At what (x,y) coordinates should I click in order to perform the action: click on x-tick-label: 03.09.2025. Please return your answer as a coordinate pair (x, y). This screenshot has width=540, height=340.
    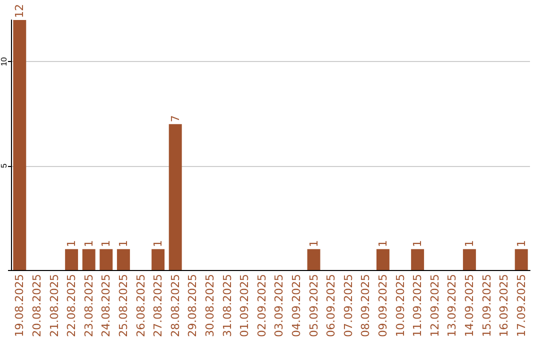
    Looking at the image, I should click on (279, 305).